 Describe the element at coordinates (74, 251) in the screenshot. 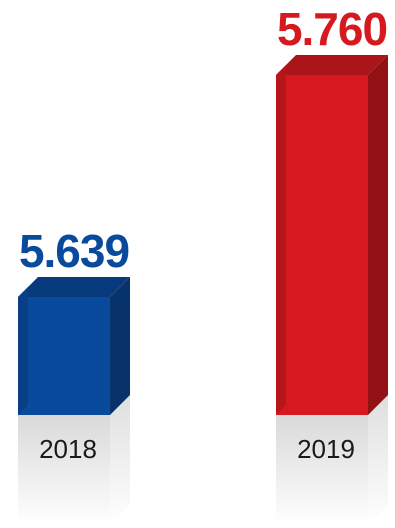

I see `value-label-2018: 5.639` at that location.